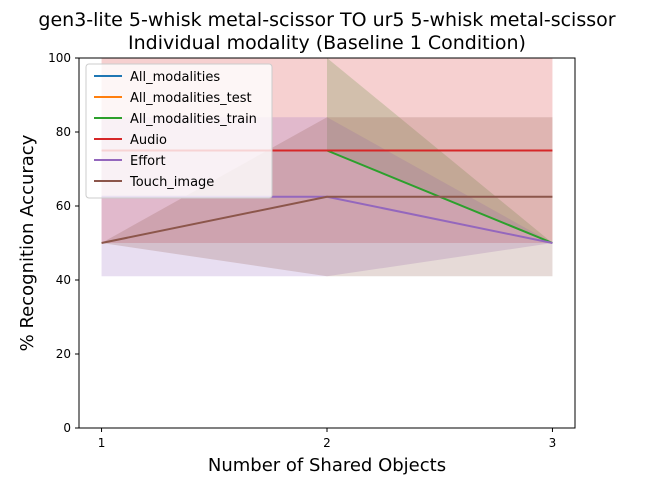 This screenshot has height=485, width=653. What do you see at coordinates (27, 242) in the screenshot?
I see `y-axis-label: % Recognition Accuracy` at bounding box center [27, 242].